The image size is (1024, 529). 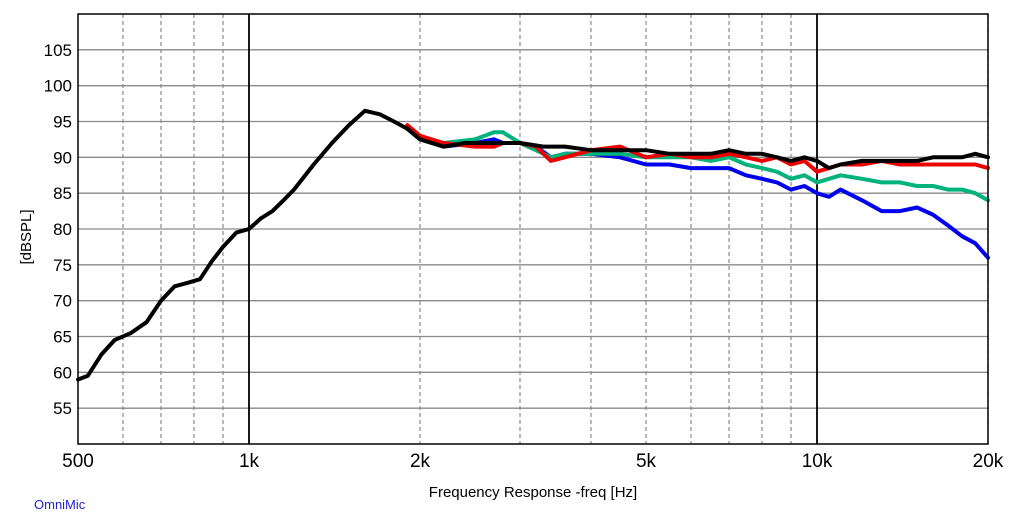 What do you see at coordinates (62, 157) in the screenshot?
I see `y-tick-label: 90` at bounding box center [62, 157].